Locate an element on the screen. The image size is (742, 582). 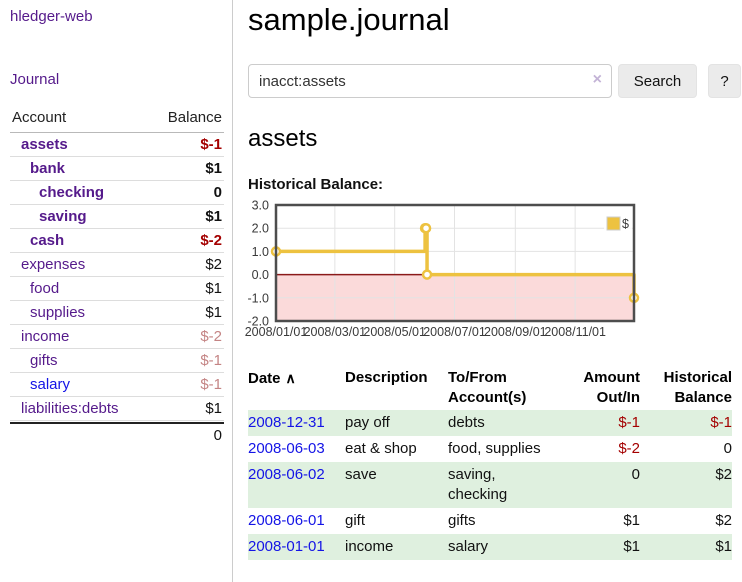
account-row: supplies $1 is located at coordinates (117, 313).